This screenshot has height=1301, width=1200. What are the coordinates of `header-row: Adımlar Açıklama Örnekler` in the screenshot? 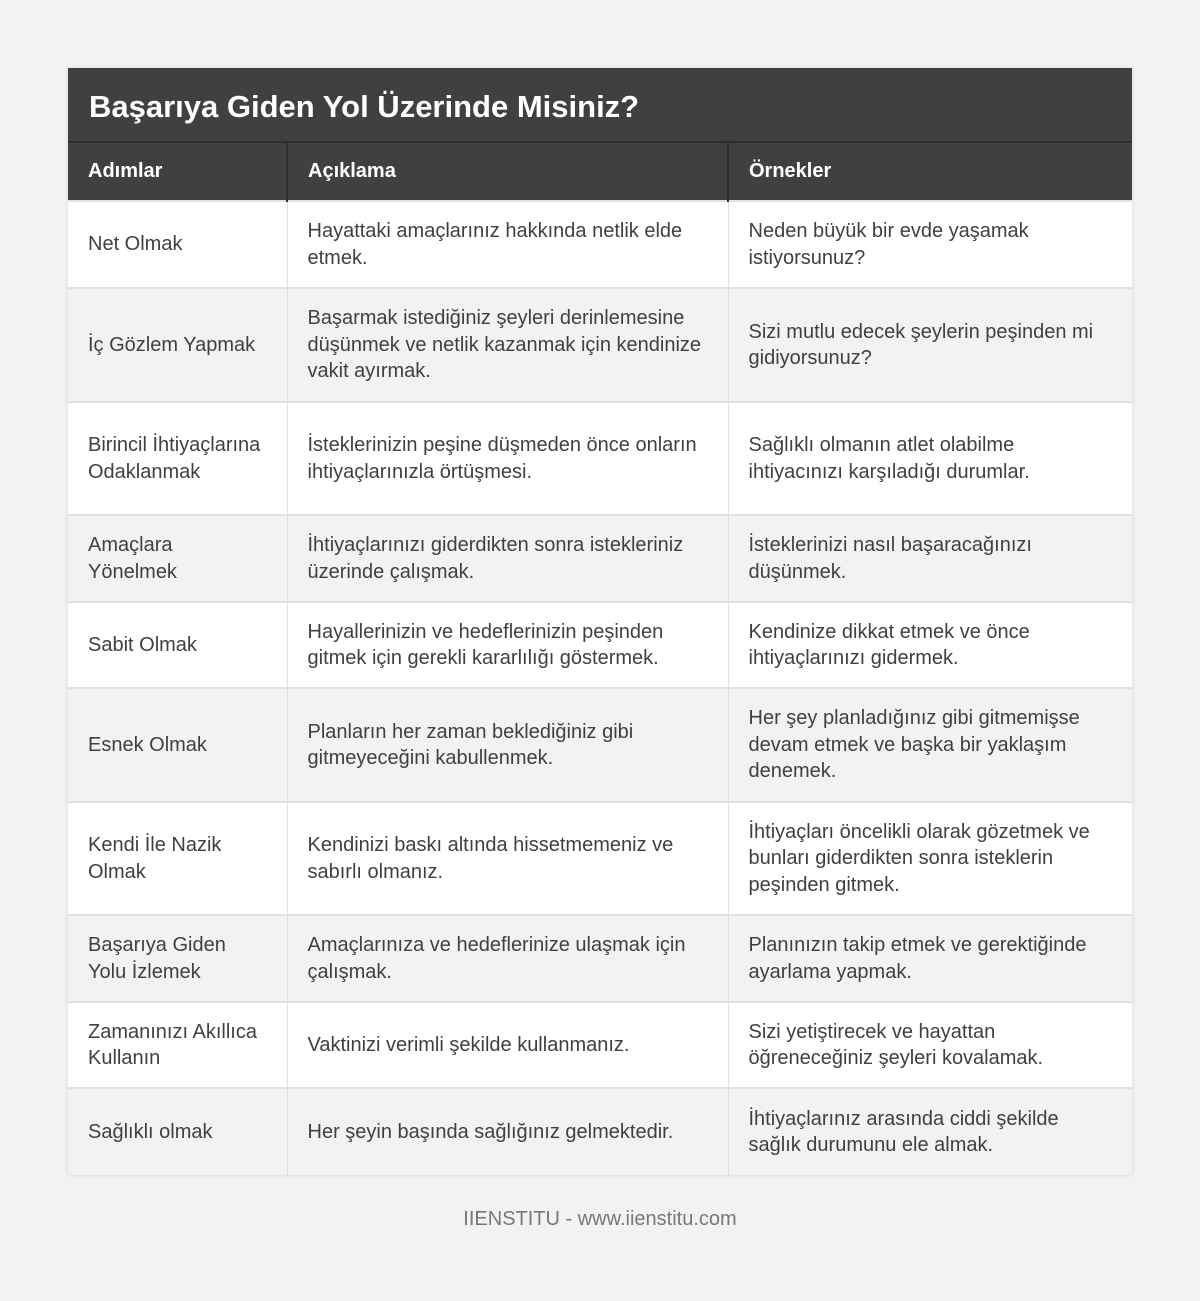 It's located at (600, 172).